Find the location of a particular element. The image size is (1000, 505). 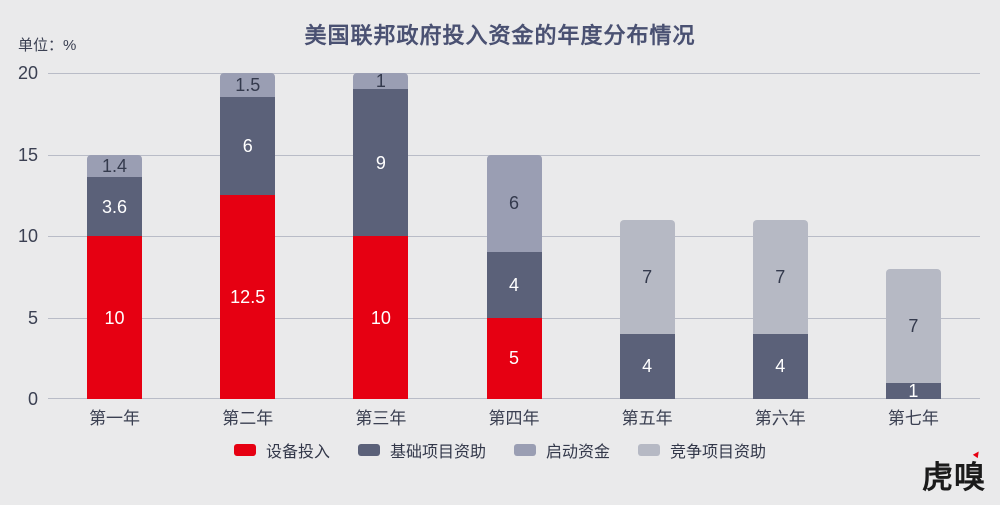

y-axis-unit-label: 单位：% is located at coordinates (47, 45).